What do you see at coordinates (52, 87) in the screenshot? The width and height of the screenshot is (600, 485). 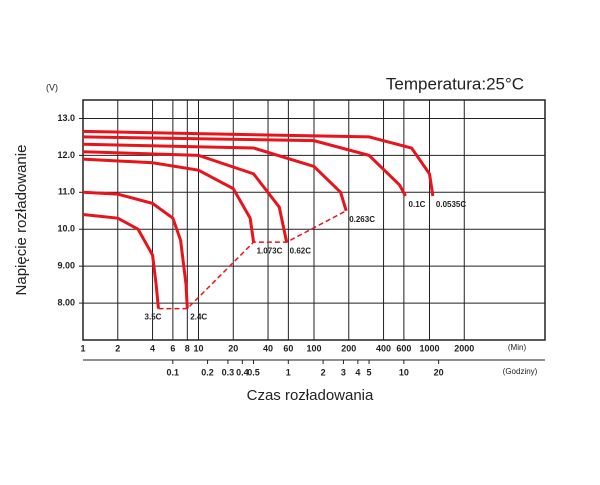 I see `y-unit: (V)` at bounding box center [52, 87].